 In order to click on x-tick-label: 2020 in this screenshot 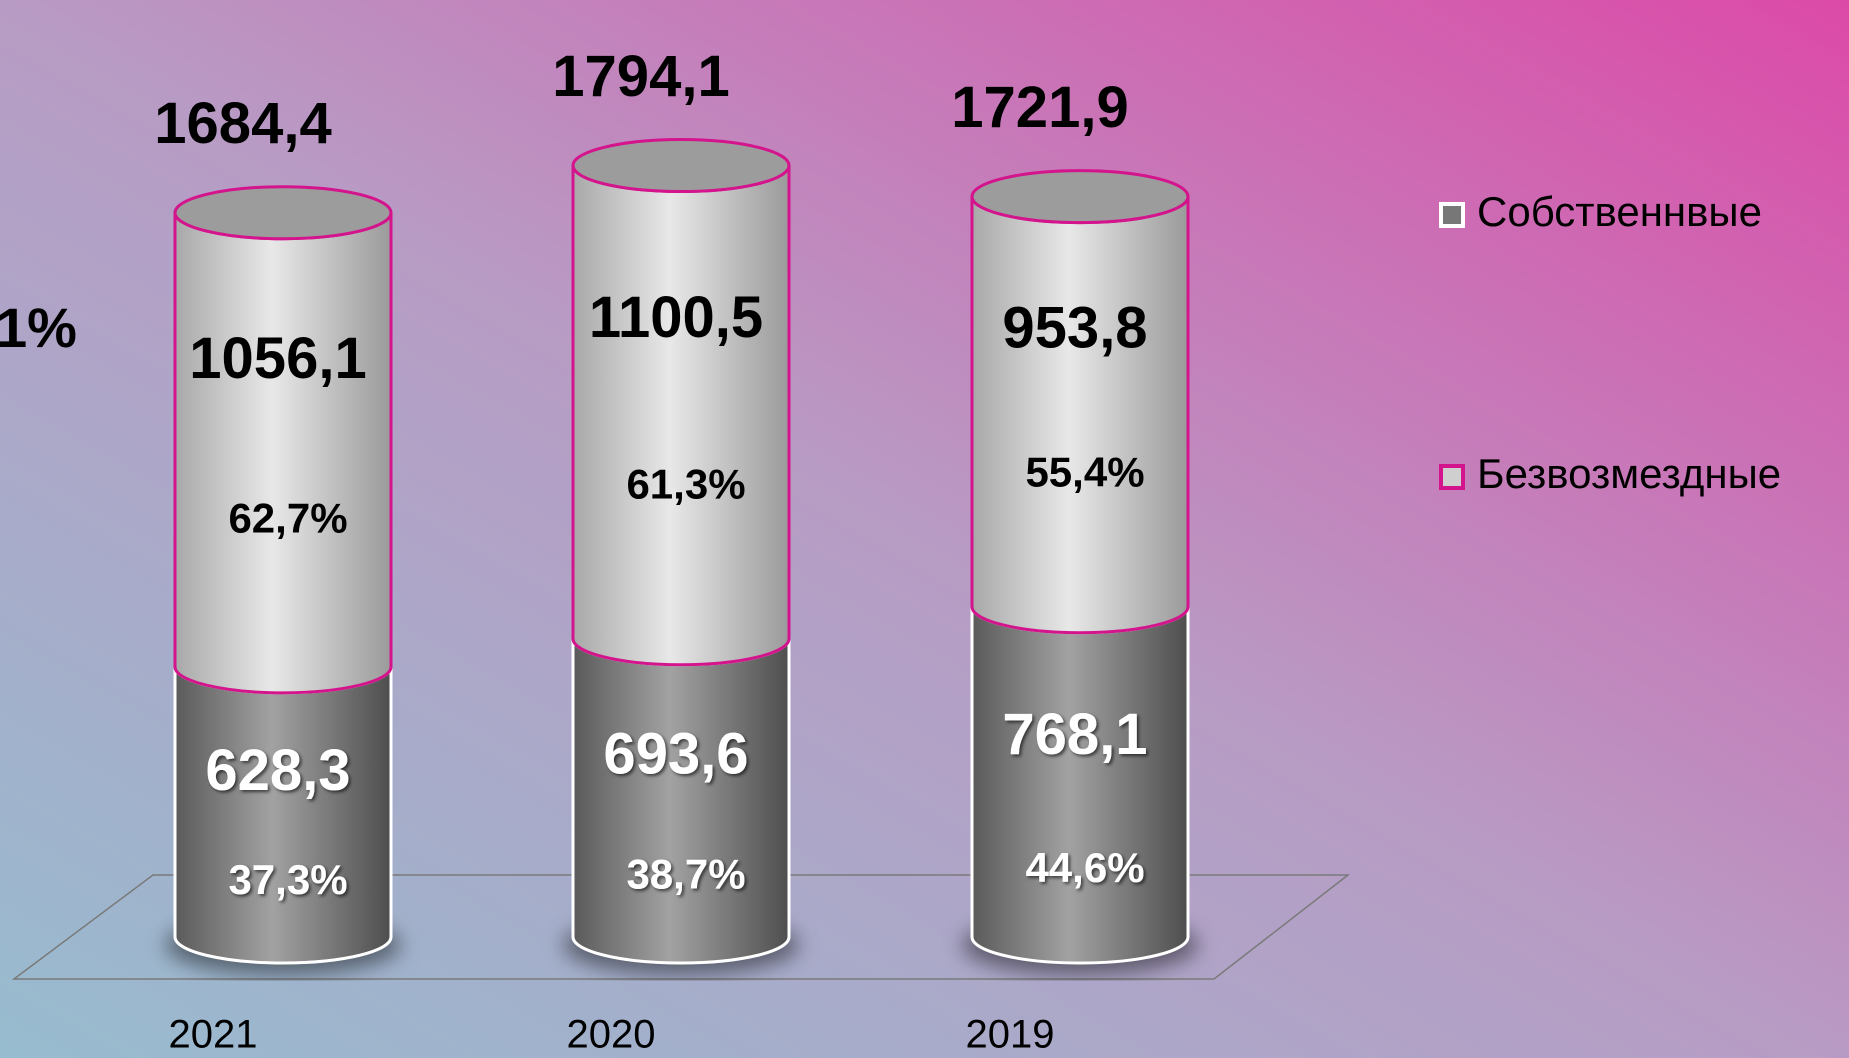, I will do `click(611, 1035)`.